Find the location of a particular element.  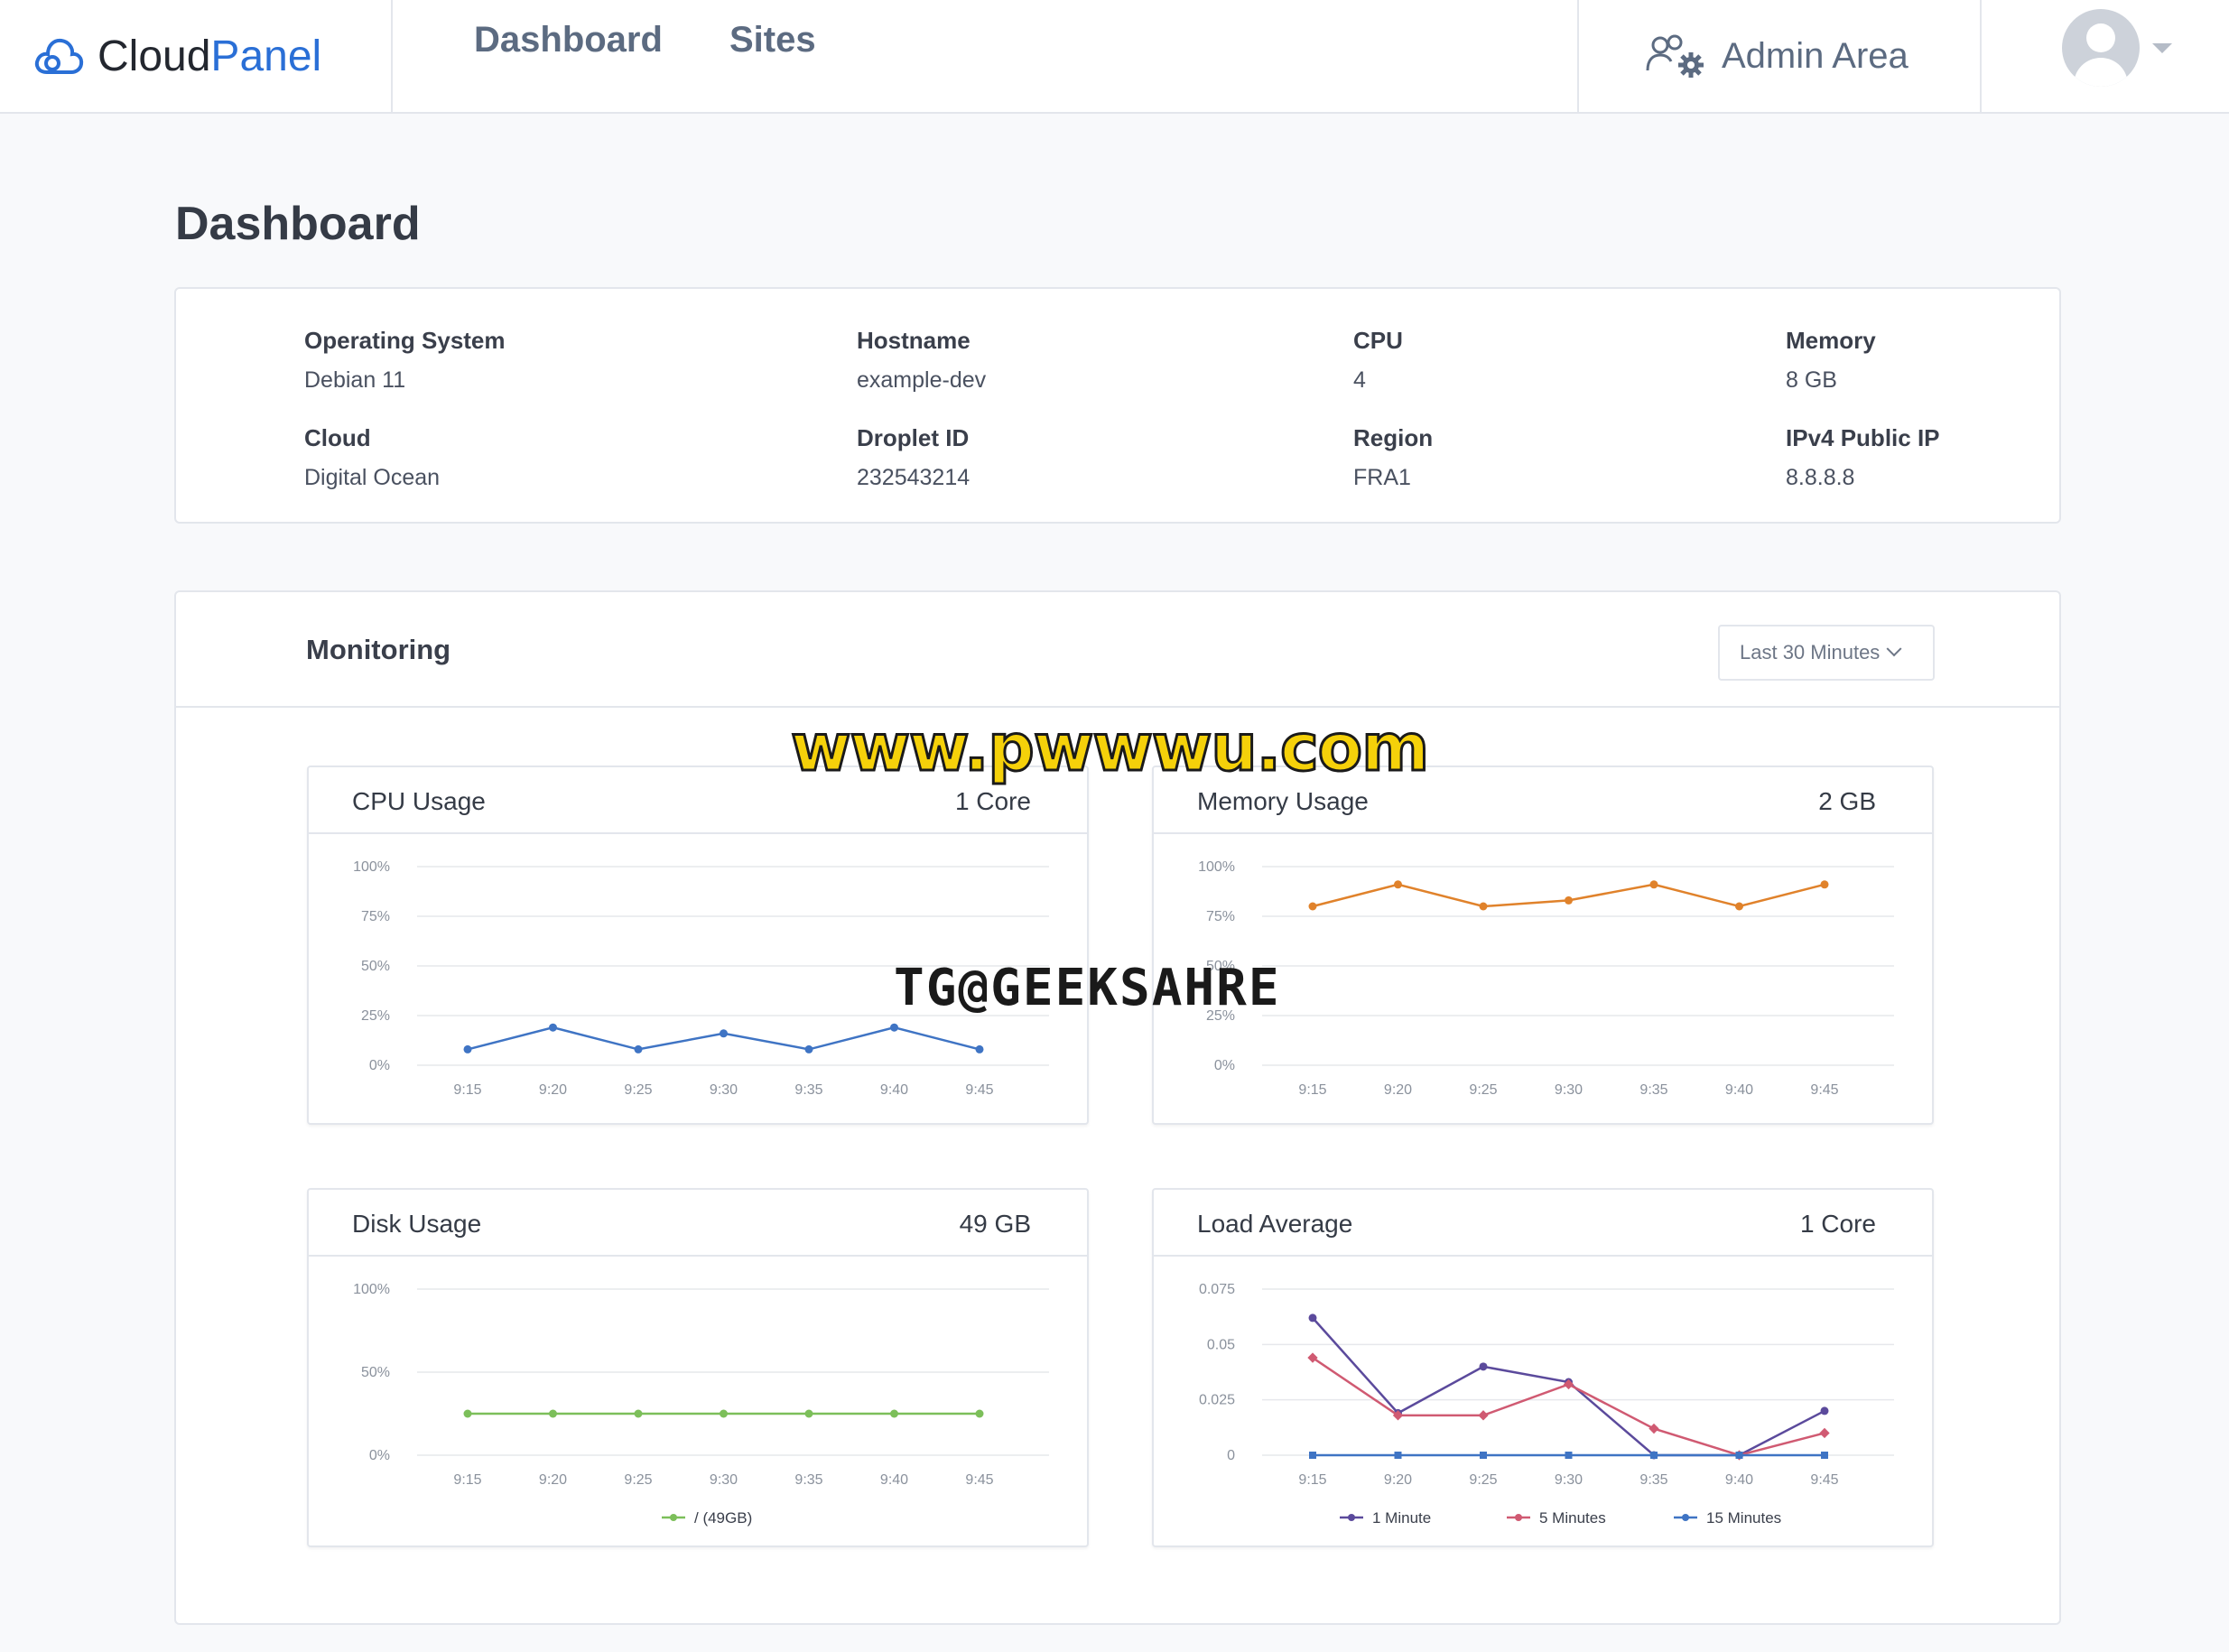

avatar-body is located at coordinates (2101, 72).